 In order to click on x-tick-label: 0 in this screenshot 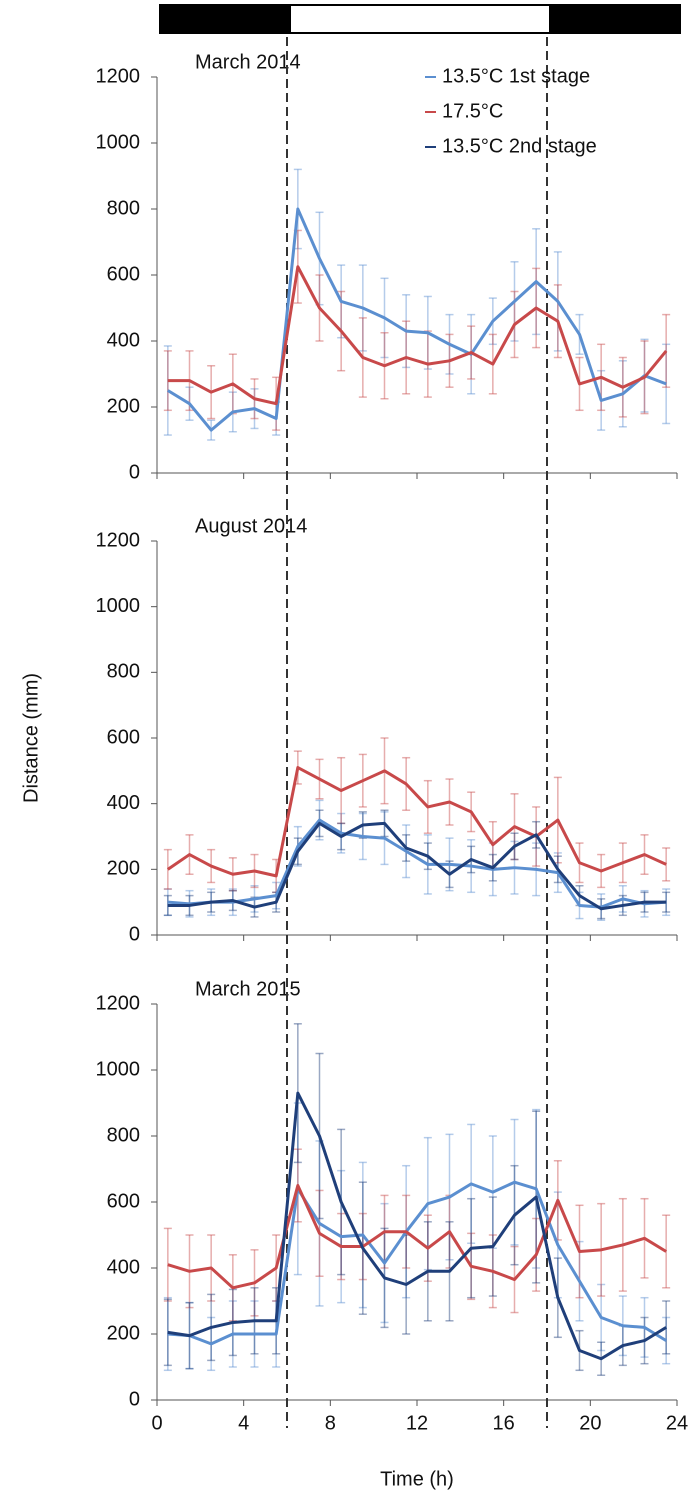, I will do `click(156, 1423)`.